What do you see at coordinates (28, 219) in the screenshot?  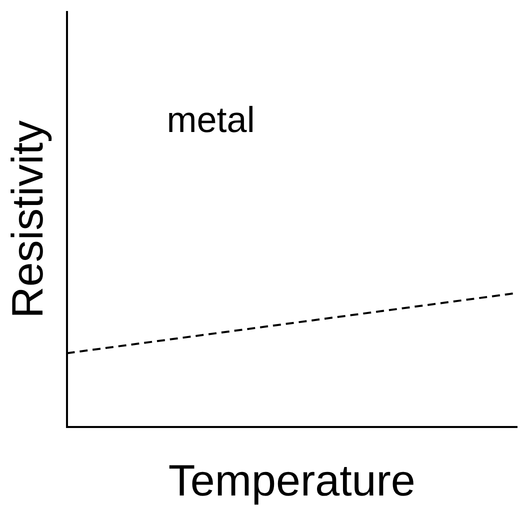 I see `y-axis-title: Resistivity` at bounding box center [28, 219].